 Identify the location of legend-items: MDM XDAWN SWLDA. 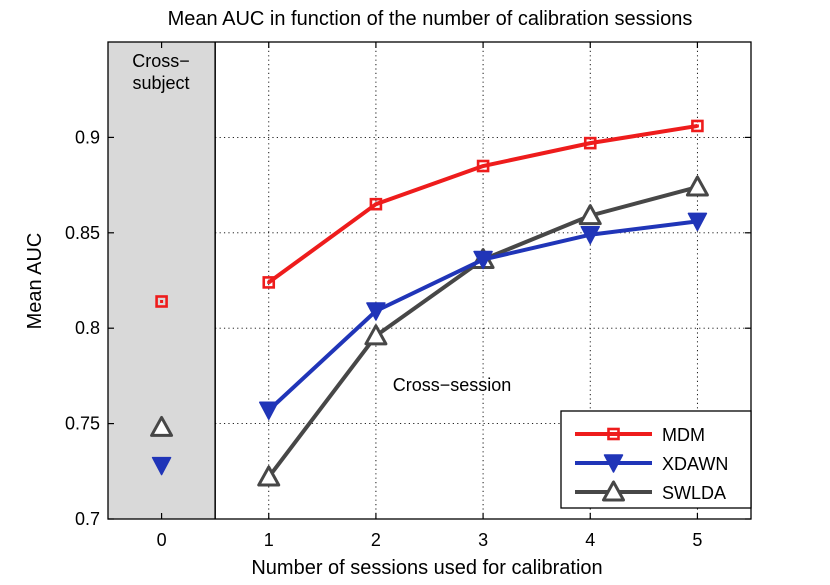
(651, 464).